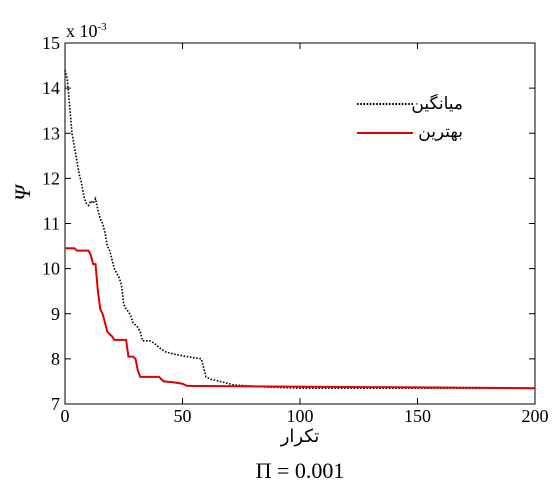 The height and width of the screenshot is (488, 559). What do you see at coordinates (55, 314) in the screenshot?
I see `y-tick-label: 9` at bounding box center [55, 314].